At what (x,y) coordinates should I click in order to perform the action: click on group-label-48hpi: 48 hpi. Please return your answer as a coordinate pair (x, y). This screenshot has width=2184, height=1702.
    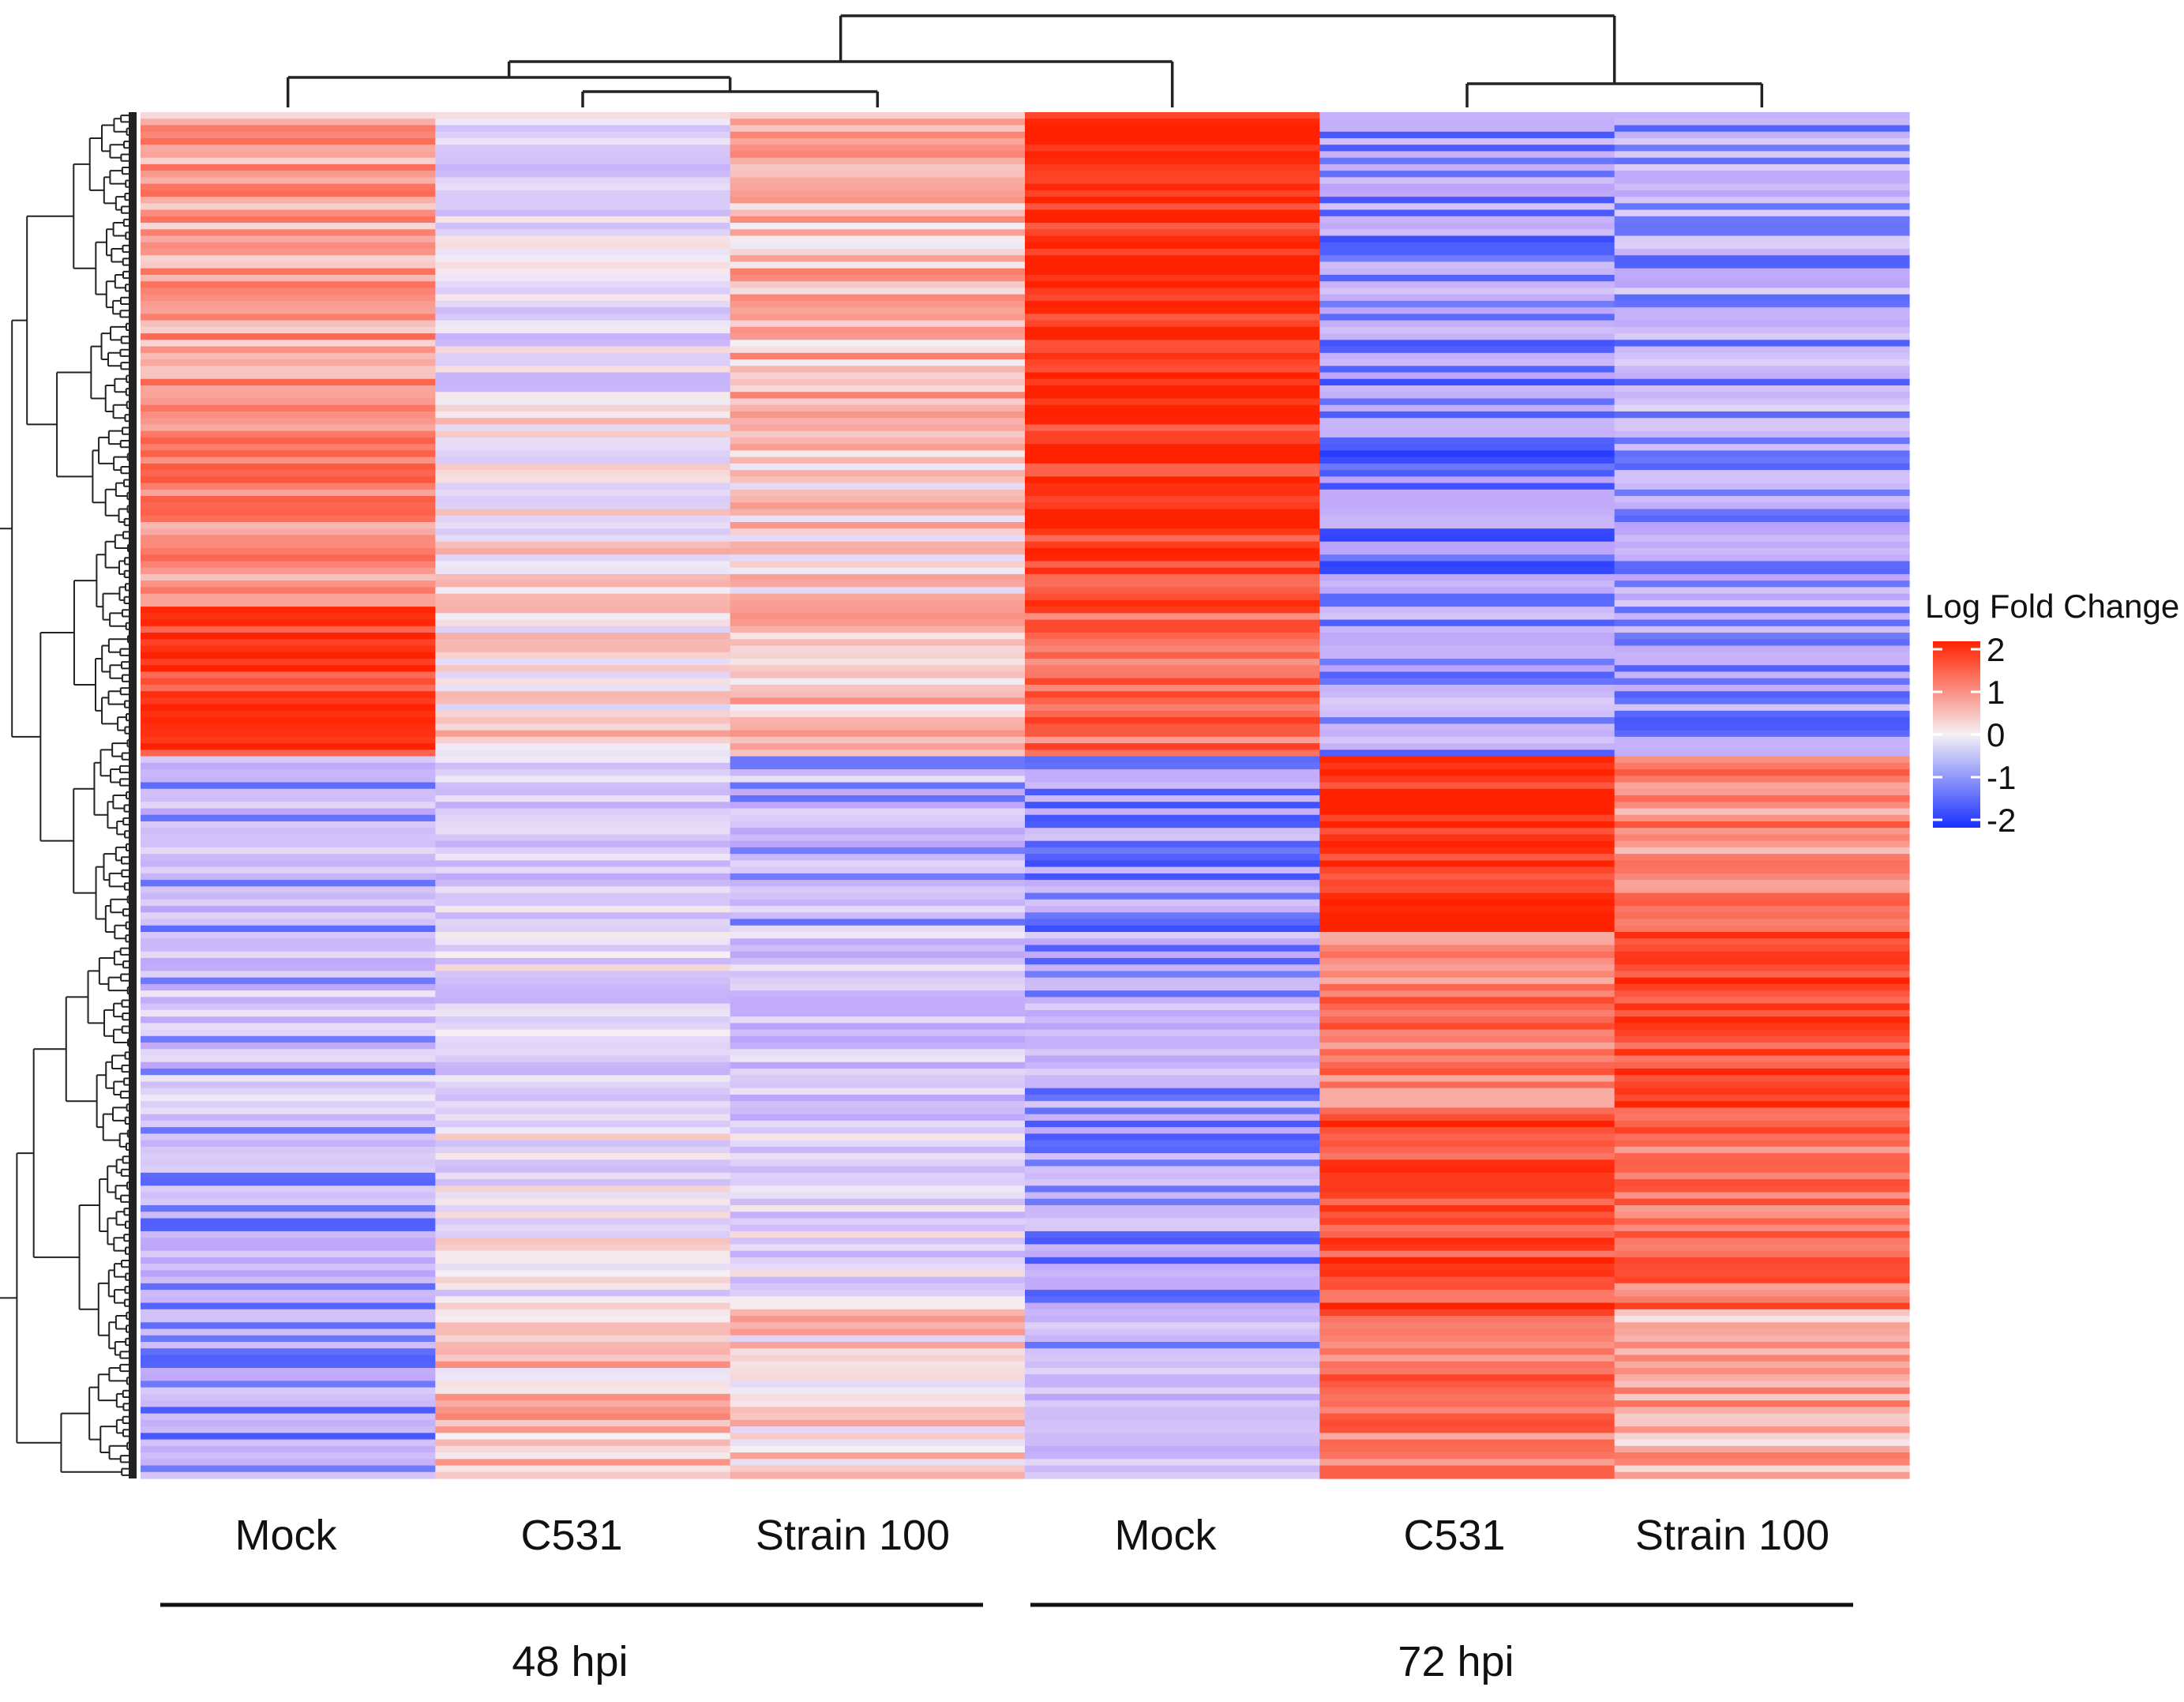
    Looking at the image, I should click on (570, 1661).